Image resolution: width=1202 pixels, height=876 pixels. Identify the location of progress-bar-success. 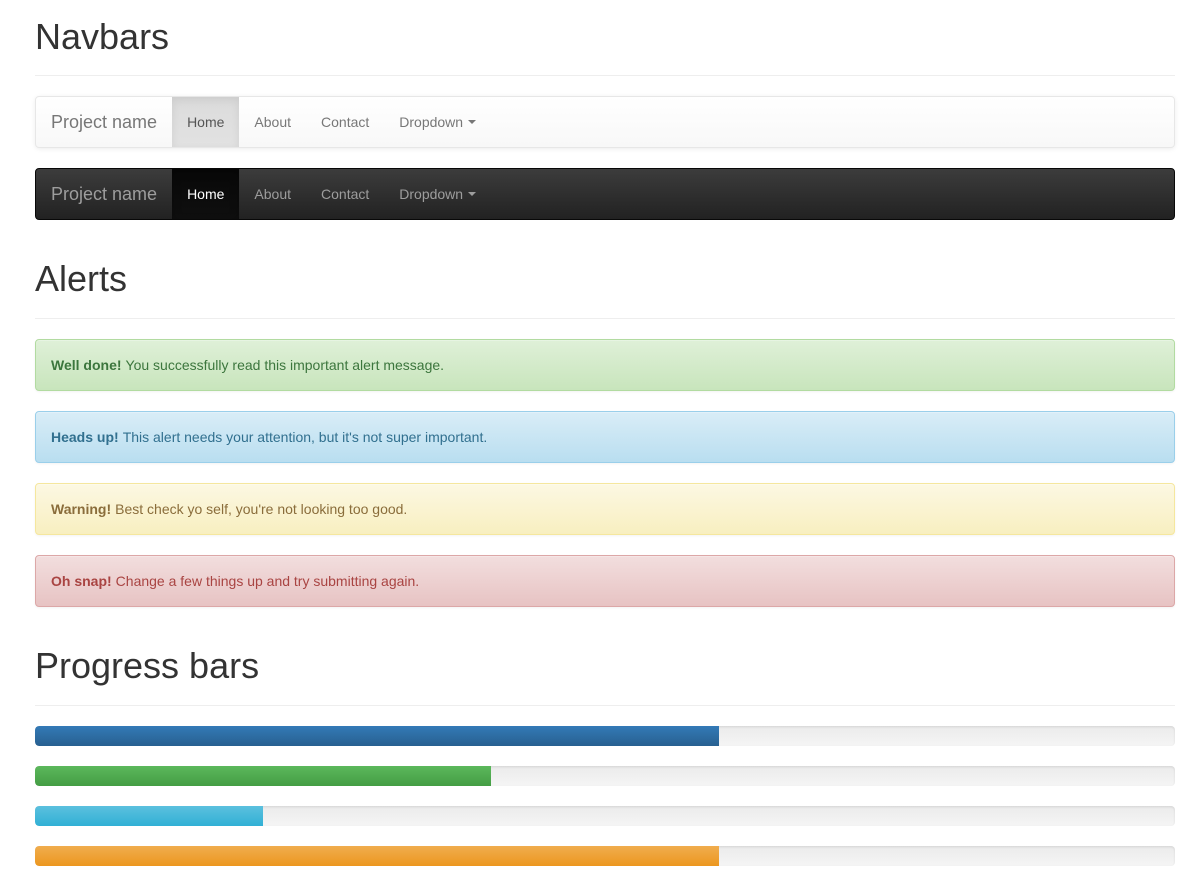
(263, 776).